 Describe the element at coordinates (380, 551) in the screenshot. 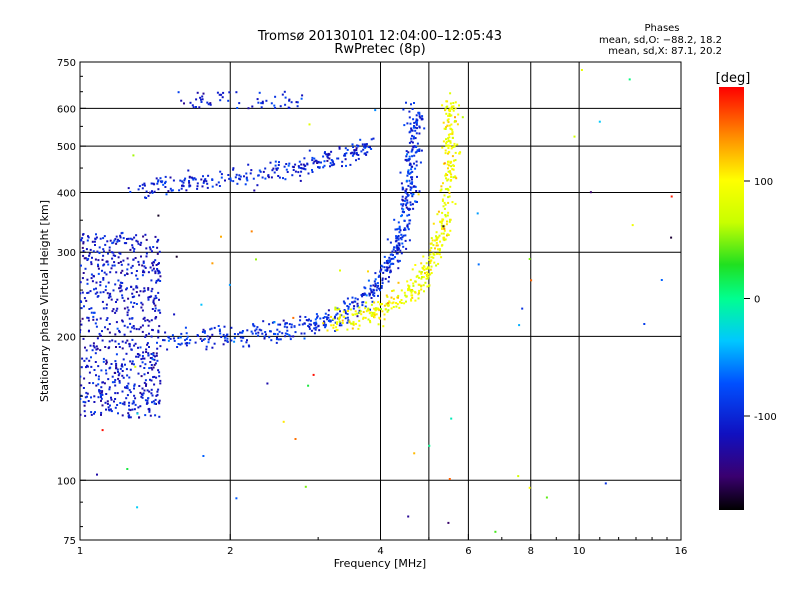

I see `x-tick-label: 4` at that location.